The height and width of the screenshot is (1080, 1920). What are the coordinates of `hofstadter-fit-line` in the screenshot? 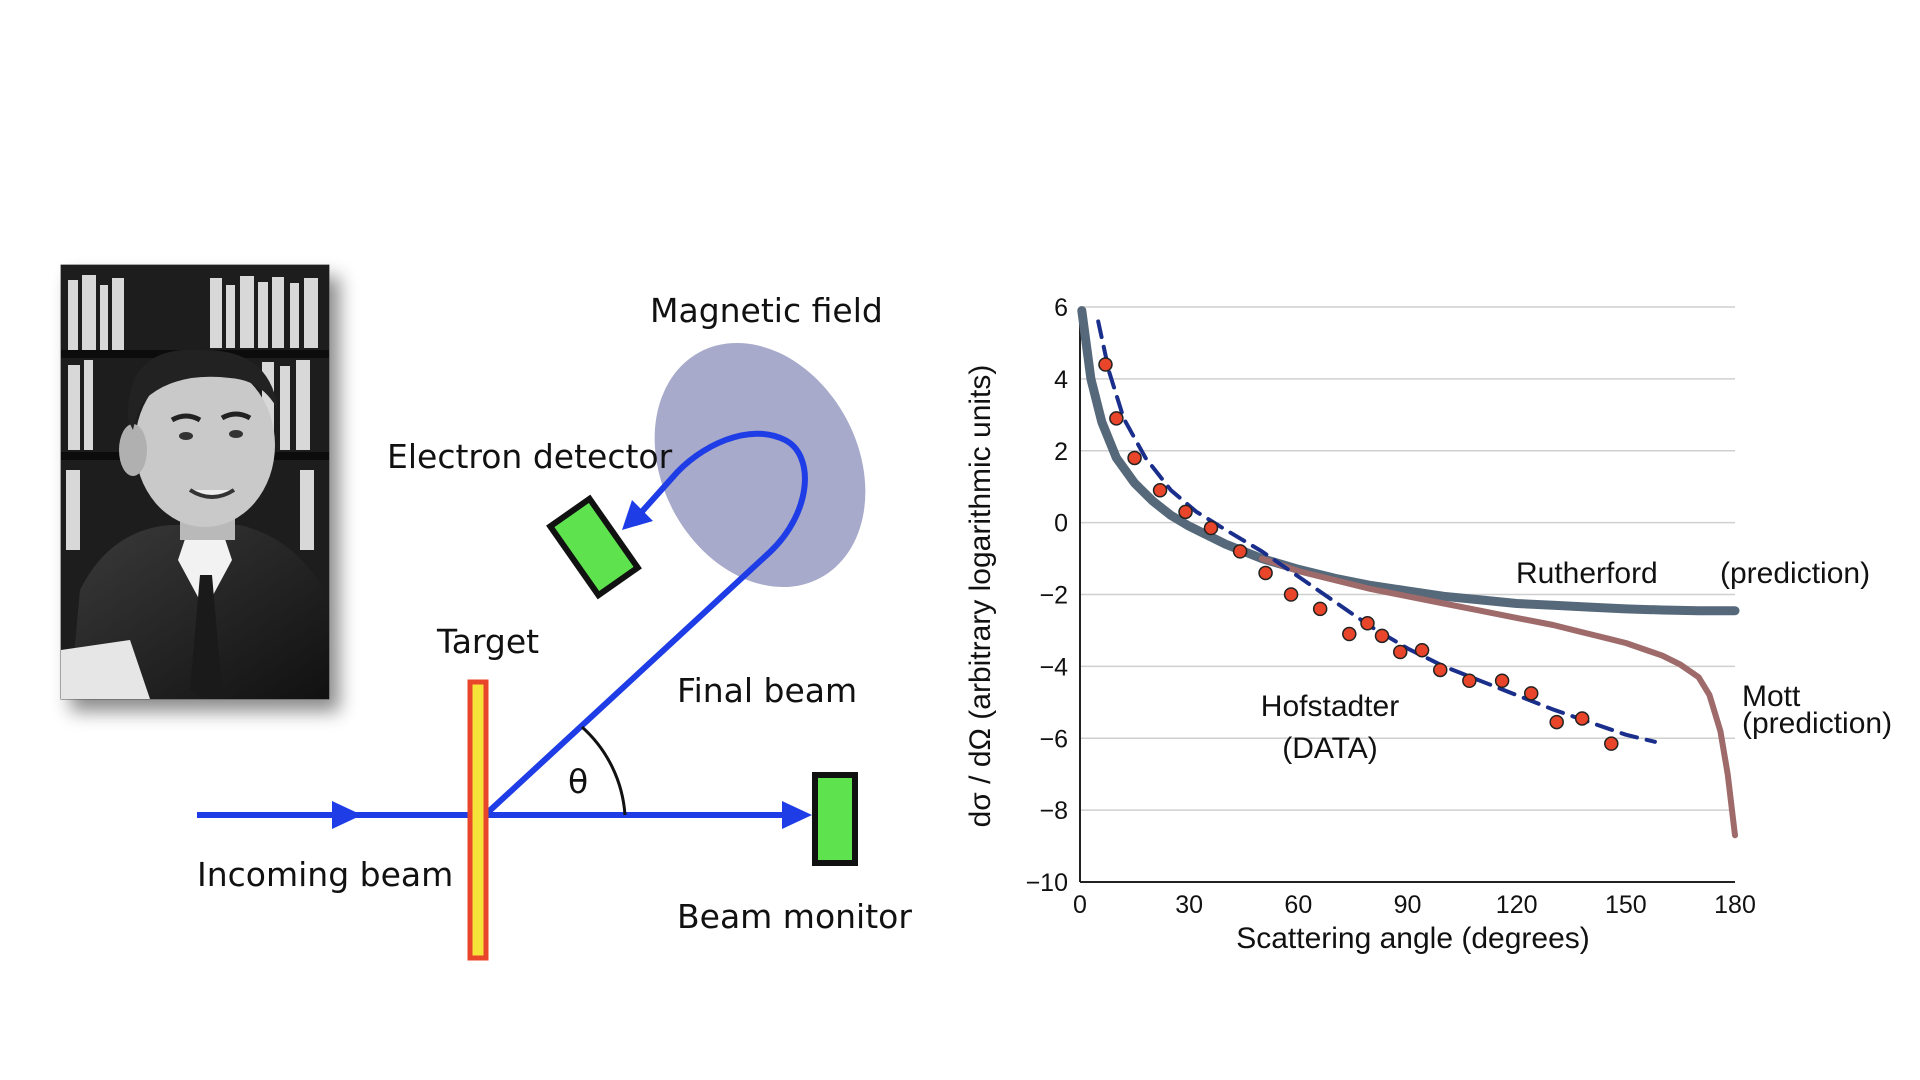 It's located at (1376, 531).